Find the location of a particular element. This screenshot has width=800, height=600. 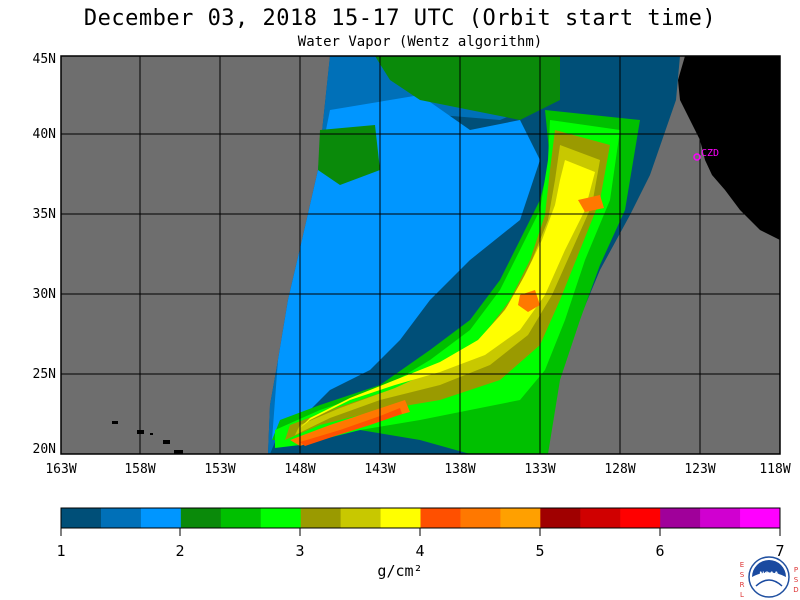

lon-label-148w: 148W is located at coordinates (300, 469).